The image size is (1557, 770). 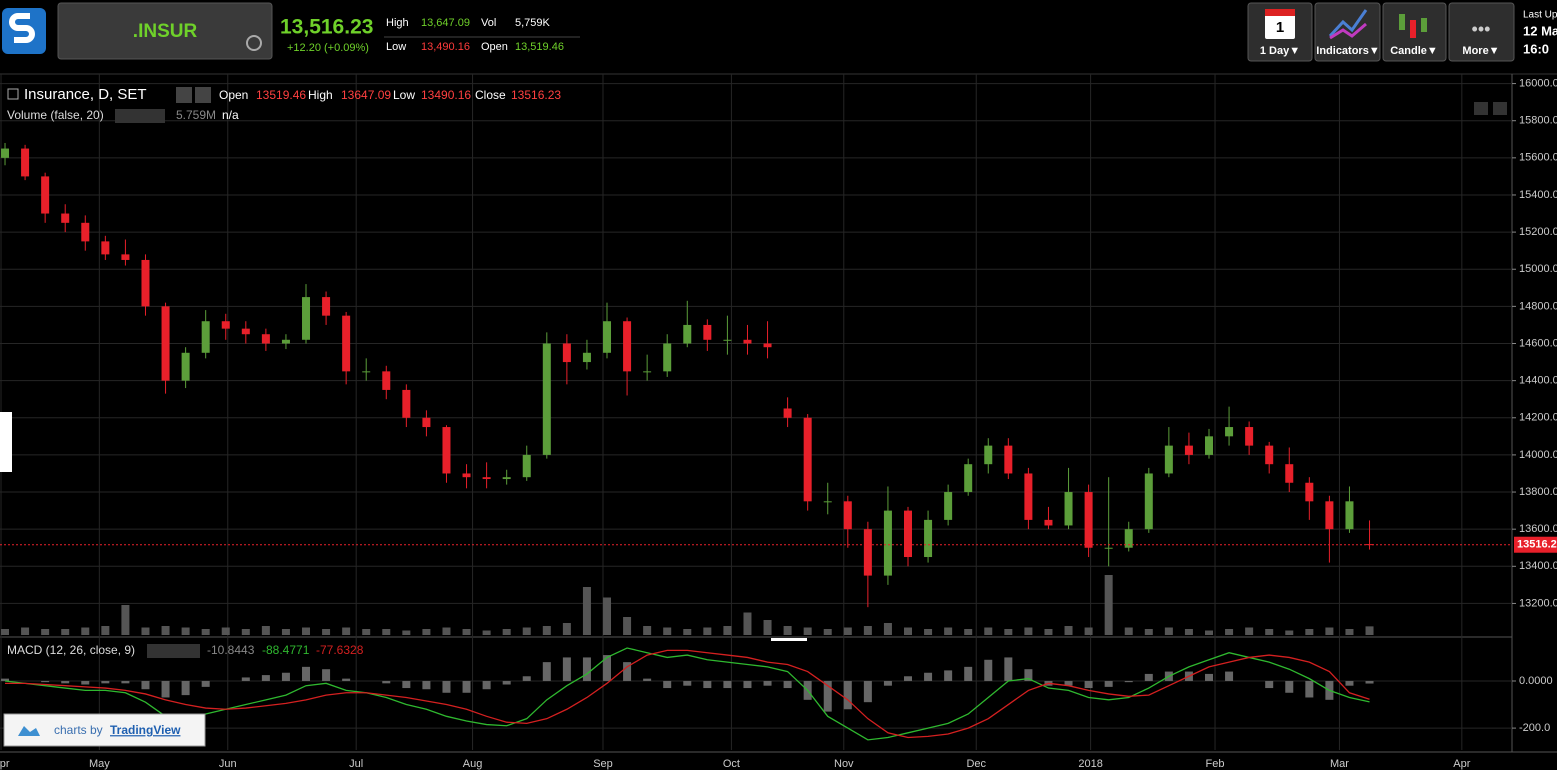 I want to click on more-label: More▼, so click(x=1480, y=51).